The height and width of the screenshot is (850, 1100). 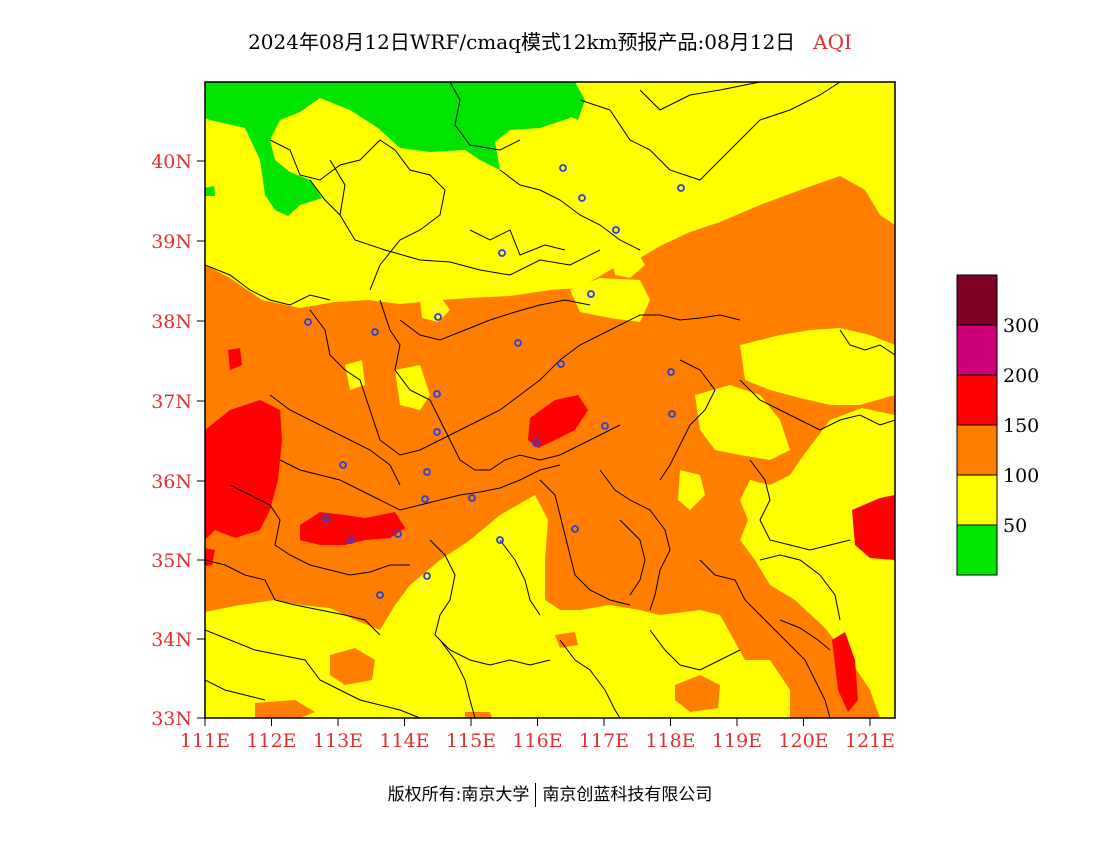 What do you see at coordinates (803, 741) in the screenshot?
I see `lon-tick-label: 120E` at bounding box center [803, 741].